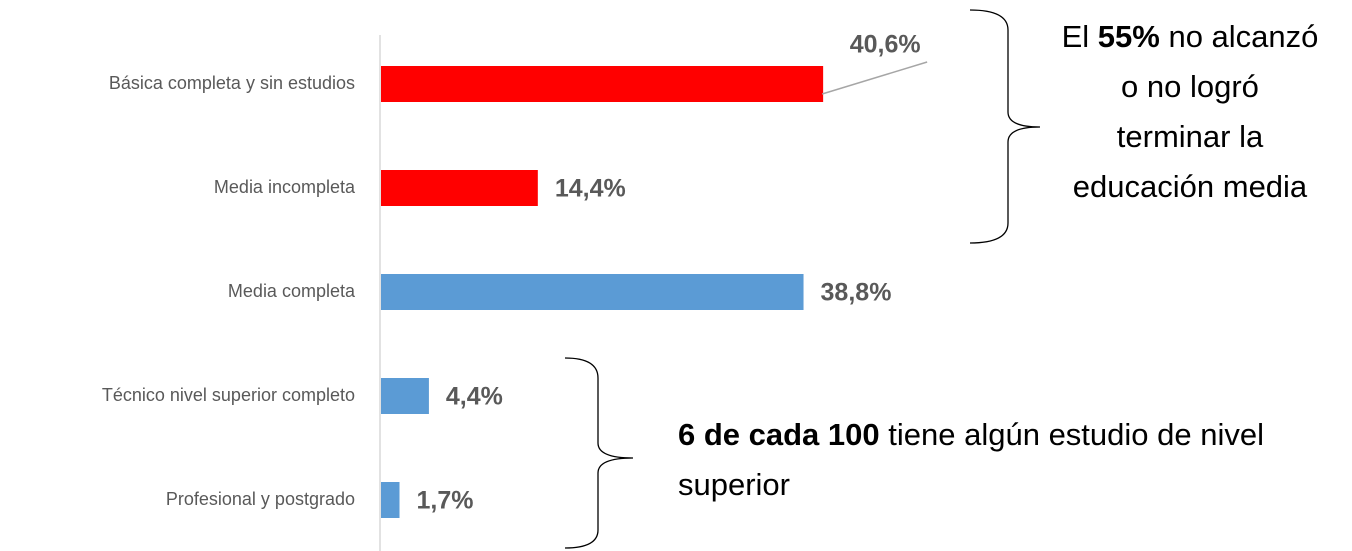  What do you see at coordinates (1128, 36) in the screenshot?
I see `annotation-text: 55%` at bounding box center [1128, 36].